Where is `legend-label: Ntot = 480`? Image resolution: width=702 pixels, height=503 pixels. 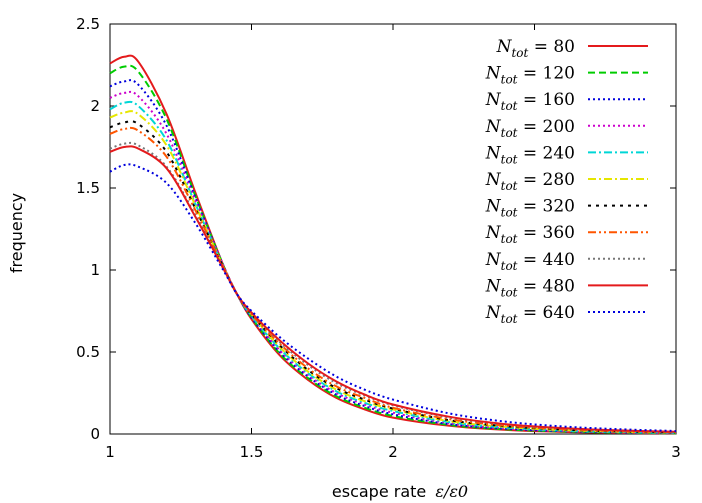
legend-label: Ntot = 480 is located at coordinates (530, 287).